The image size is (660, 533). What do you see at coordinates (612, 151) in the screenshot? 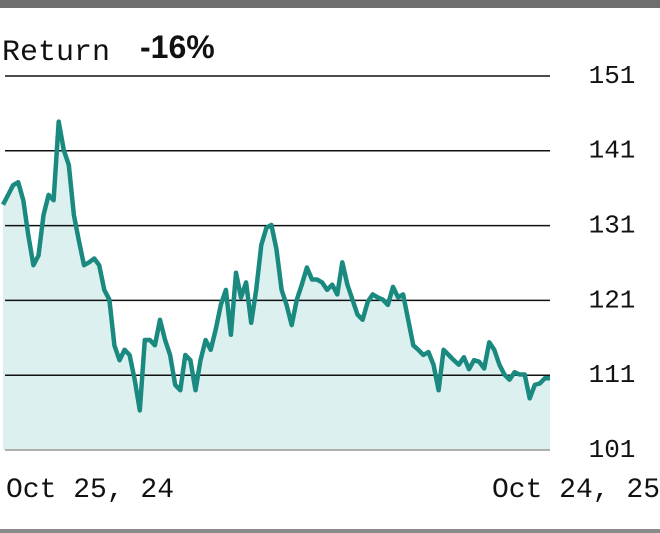
I see `y-tick-label: 141` at bounding box center [612, 151].